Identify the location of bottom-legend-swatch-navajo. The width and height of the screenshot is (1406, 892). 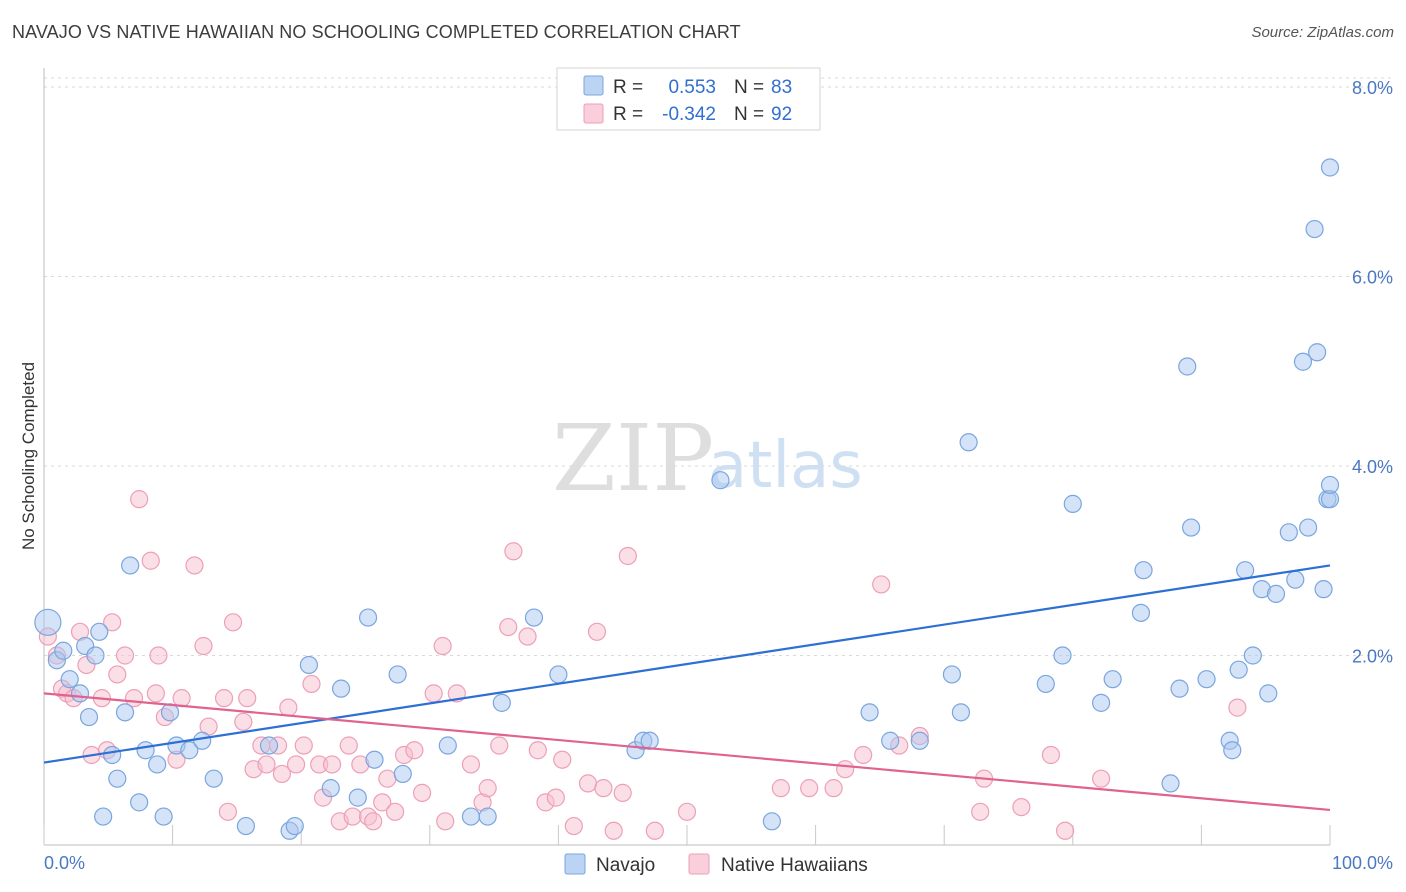
(575, 864).